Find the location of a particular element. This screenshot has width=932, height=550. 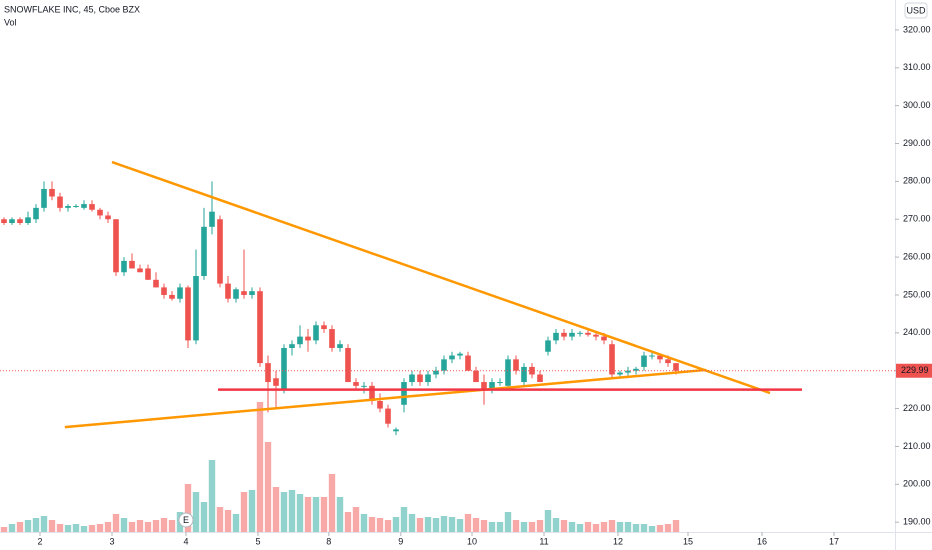

y-tick-label: 300.00 is located at coordinates (917, 105).